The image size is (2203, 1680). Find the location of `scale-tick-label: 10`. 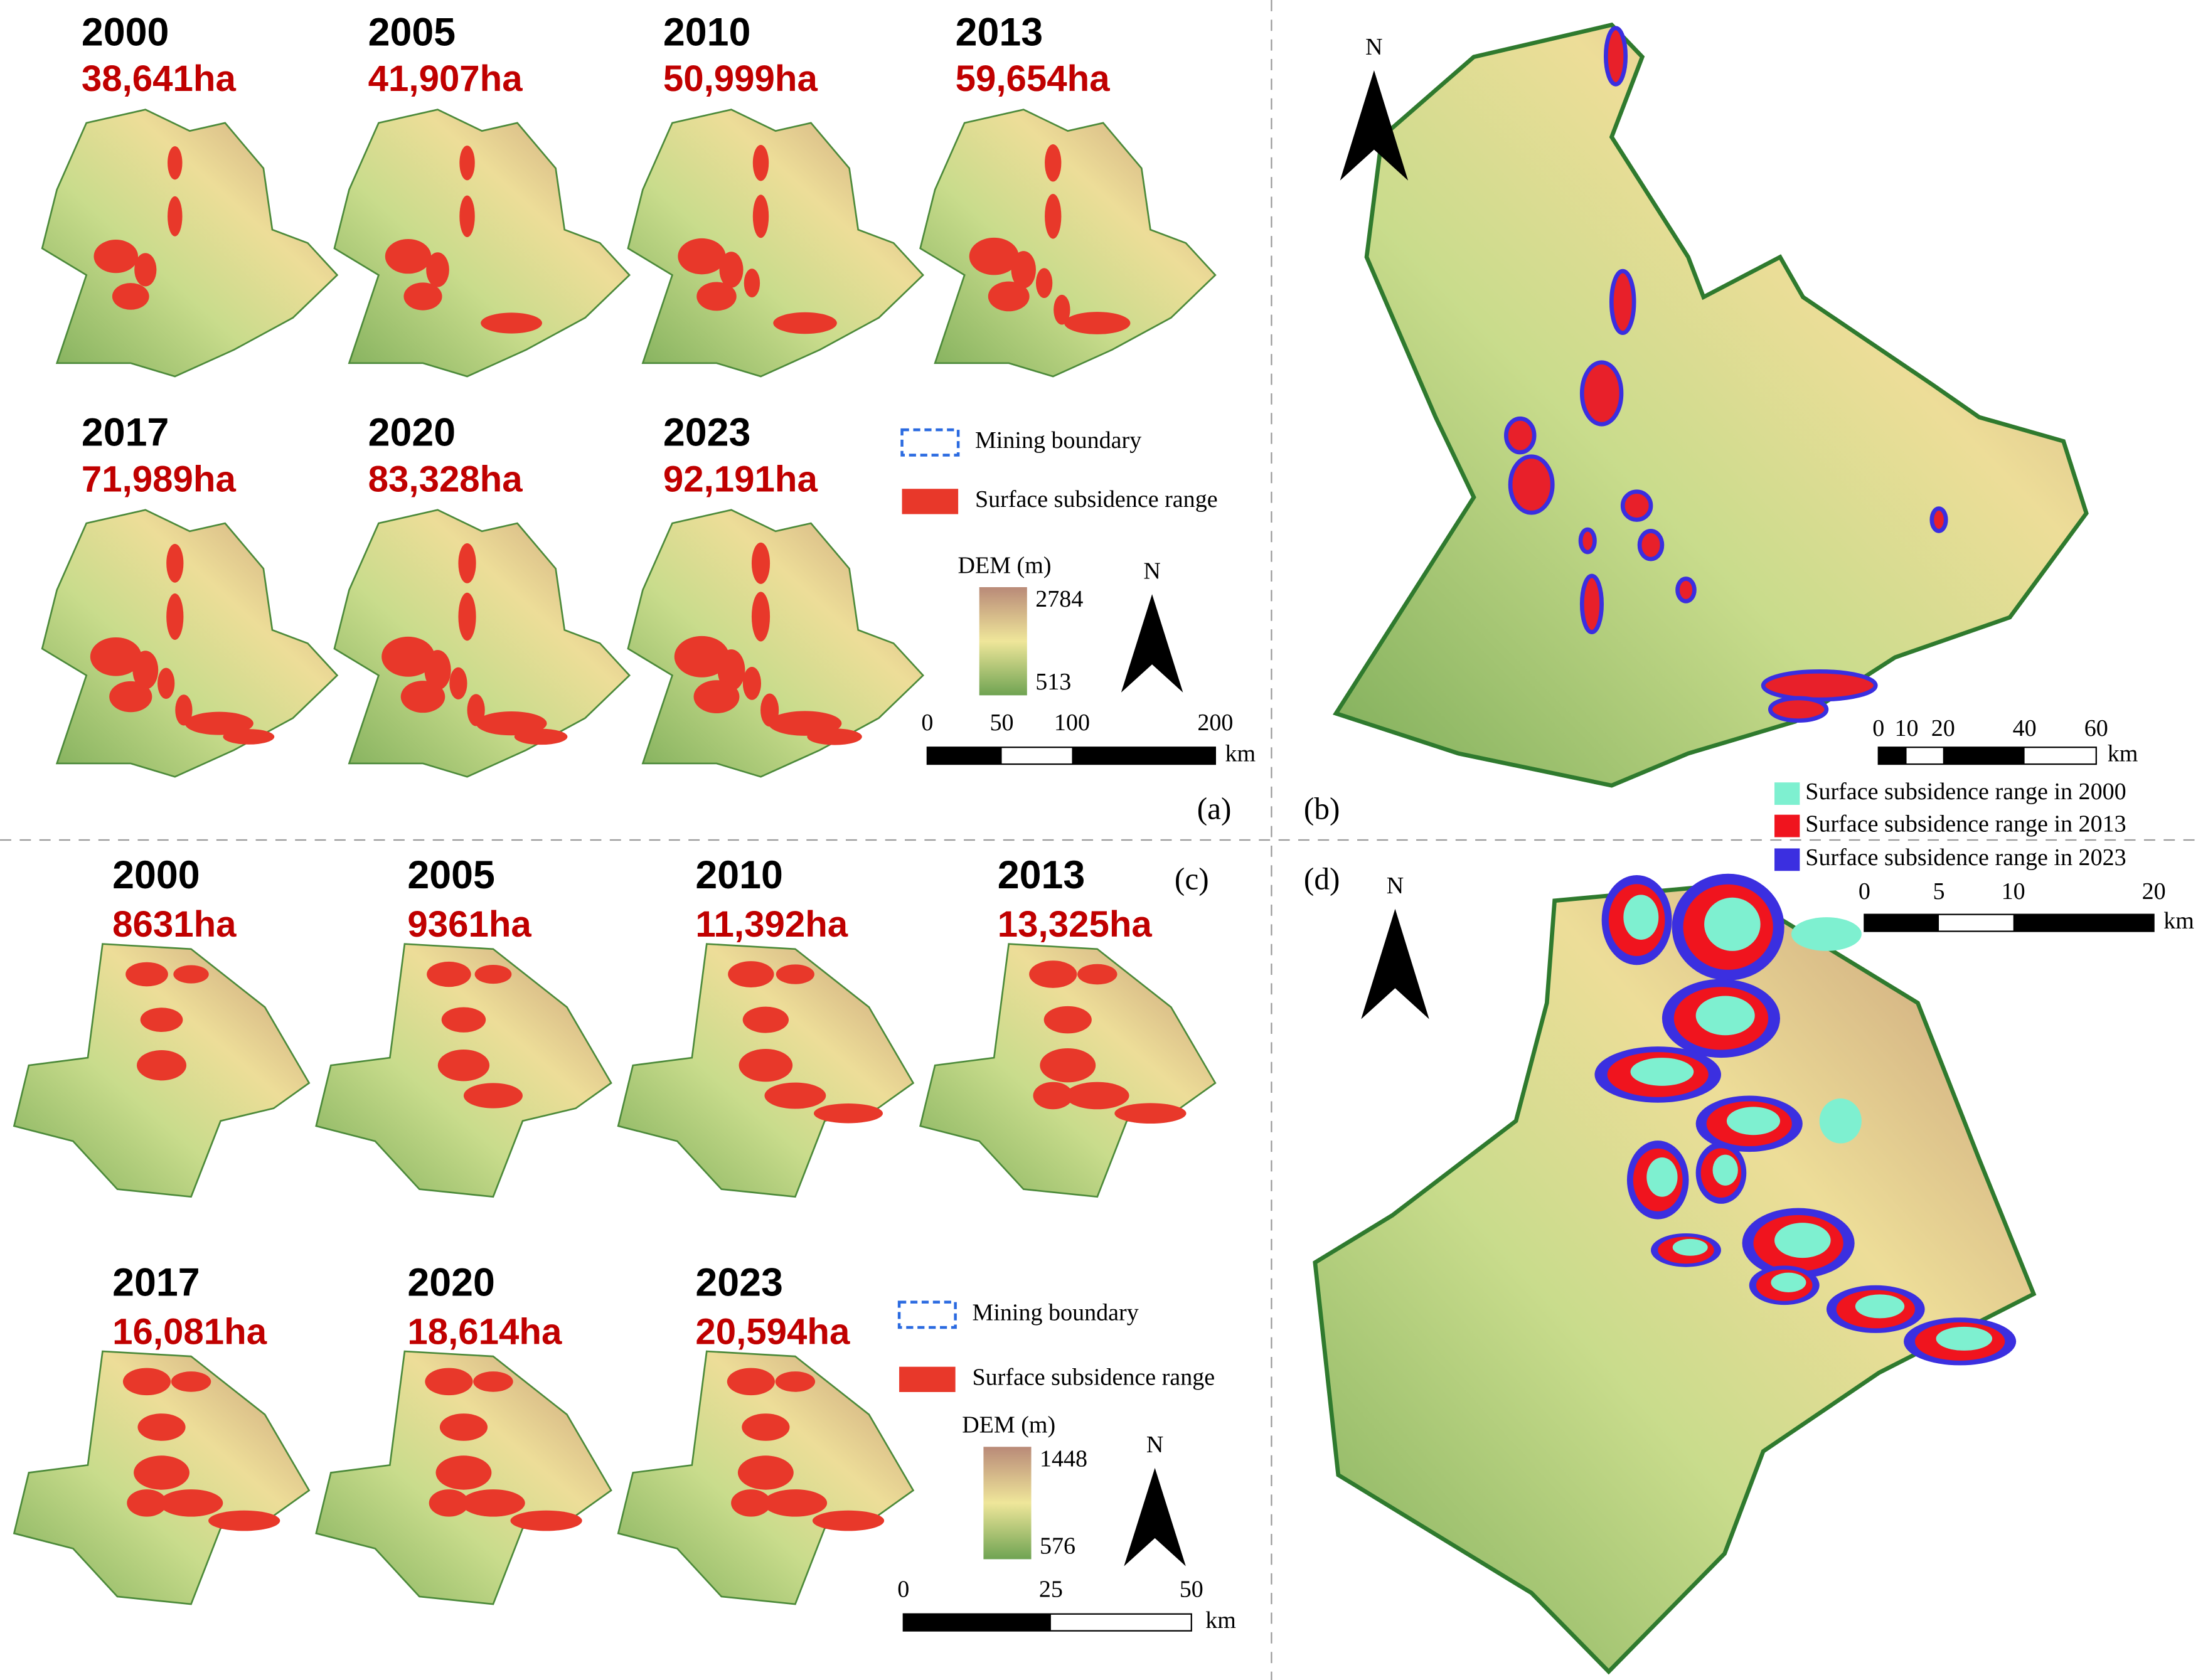

scale-tick-label: 10 is located at coordinates (1906, 728).